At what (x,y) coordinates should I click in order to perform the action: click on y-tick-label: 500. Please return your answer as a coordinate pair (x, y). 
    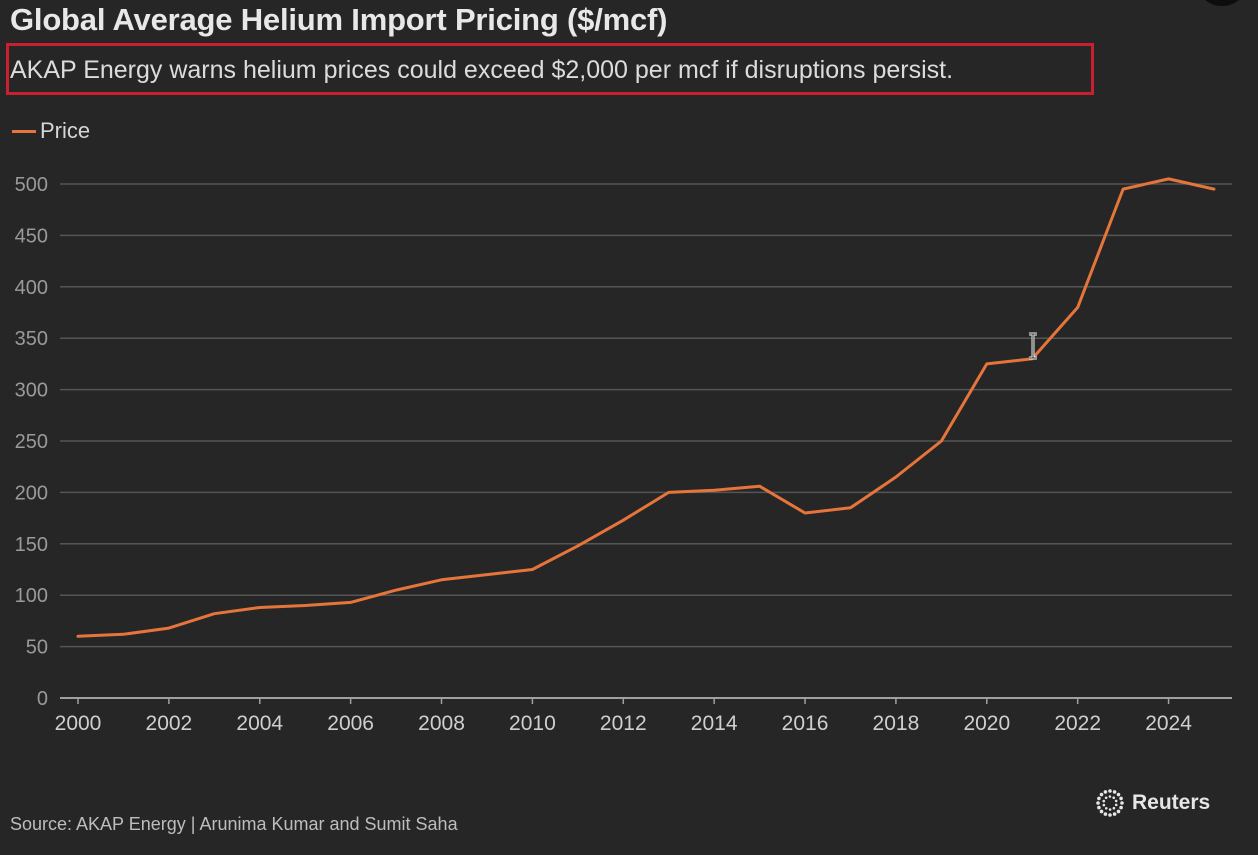
    Looking at the image, I should click on (31, 185).